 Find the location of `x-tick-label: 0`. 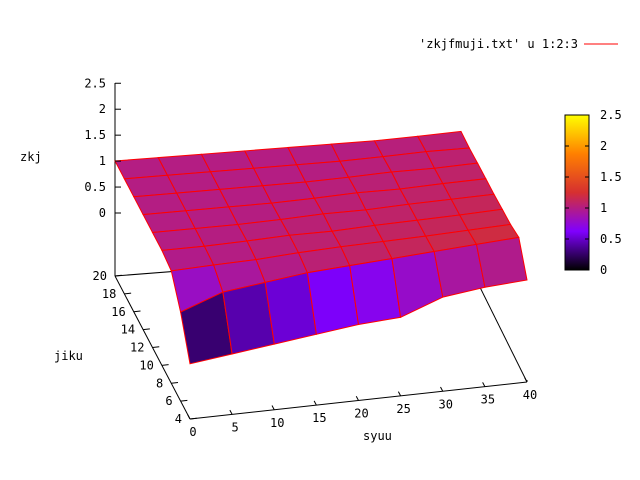

x-tick-label: 0 is located at coordinates (192, 432).